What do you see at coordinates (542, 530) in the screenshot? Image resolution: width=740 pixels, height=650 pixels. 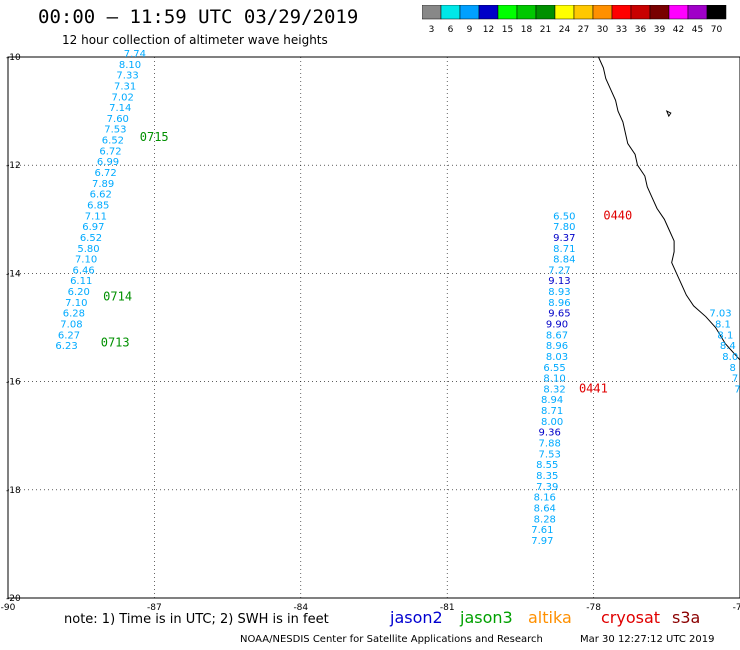 I see `wave-height-value: 7.61` at bounding box center [542, 530].